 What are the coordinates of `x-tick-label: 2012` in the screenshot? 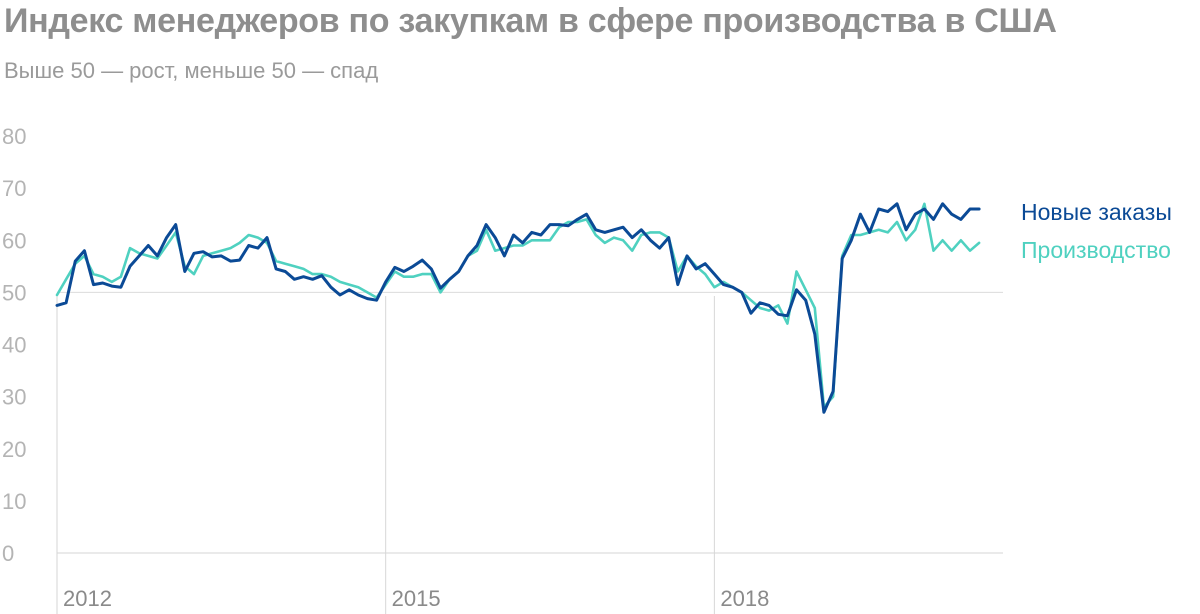 It's located at (87, 598).